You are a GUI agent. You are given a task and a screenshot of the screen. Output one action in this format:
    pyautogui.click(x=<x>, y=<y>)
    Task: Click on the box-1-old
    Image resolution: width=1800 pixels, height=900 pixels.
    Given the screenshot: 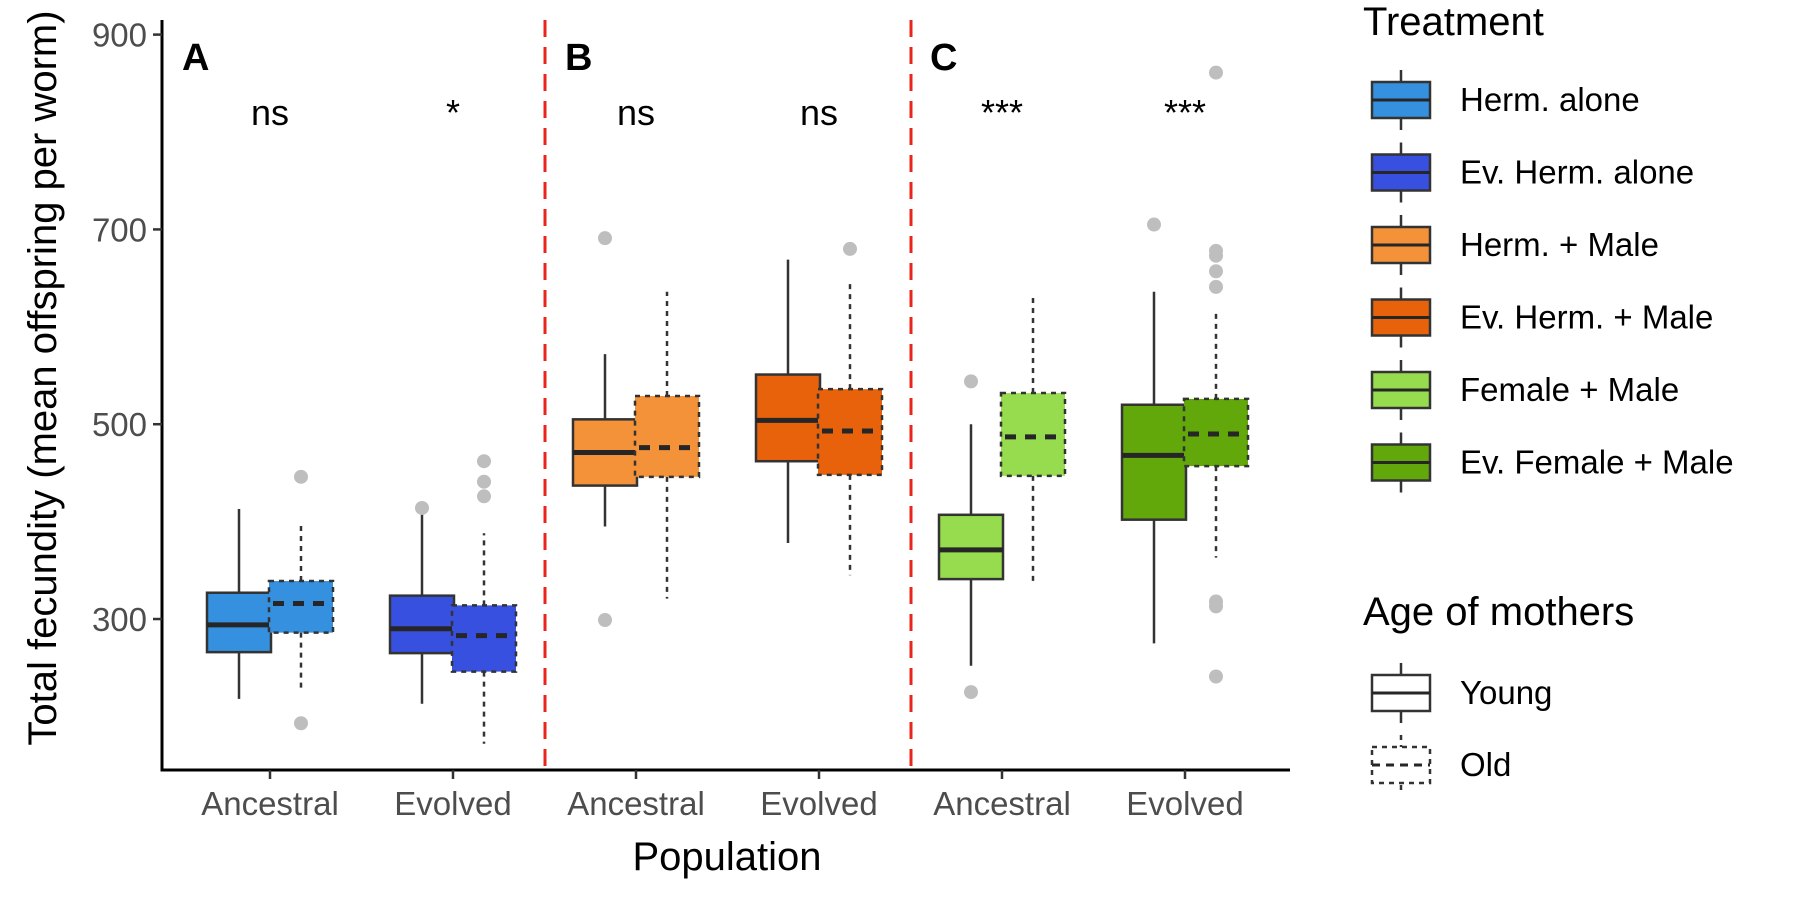 What is the action you would take?
    pyautogui.click(x=484, y=599)
    